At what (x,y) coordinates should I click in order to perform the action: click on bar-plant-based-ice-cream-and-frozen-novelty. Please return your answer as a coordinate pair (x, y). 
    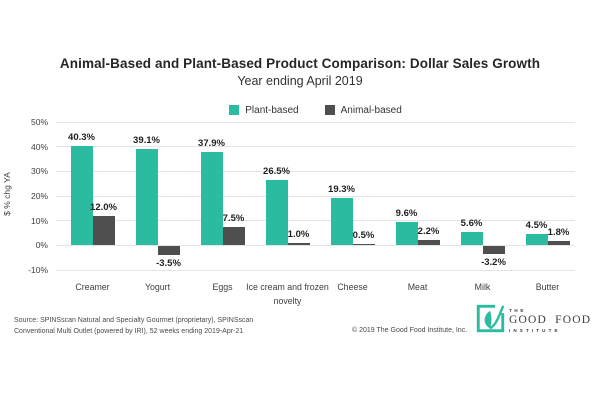
    Looking at the image, I should click on (276, 212).